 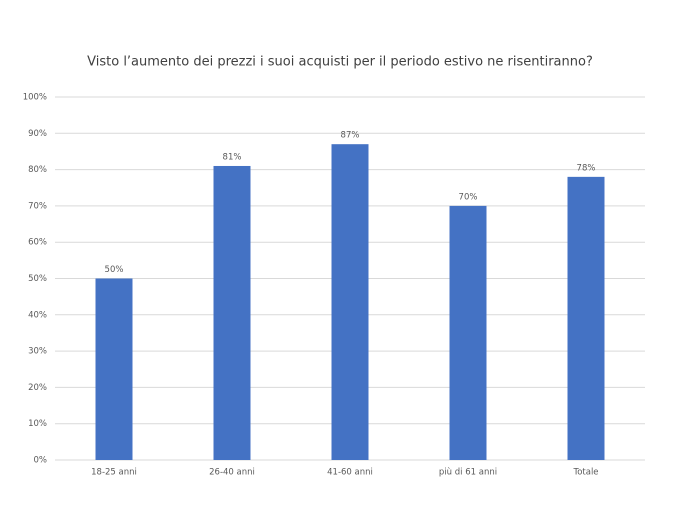 I want to click on y-tick-label: 100%, so click(x=35, y=98).